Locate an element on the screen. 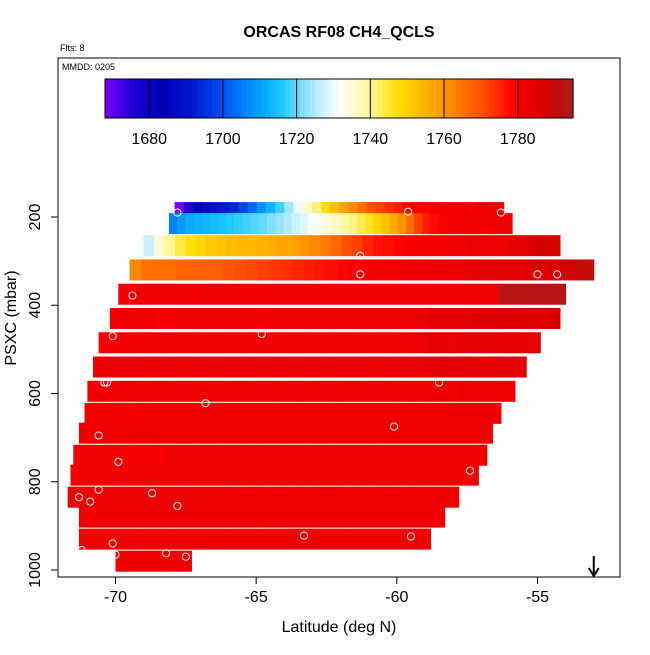 The image size is (650, 655). colorbar-tick-label: 1740 is located at coordinates (371, 139).